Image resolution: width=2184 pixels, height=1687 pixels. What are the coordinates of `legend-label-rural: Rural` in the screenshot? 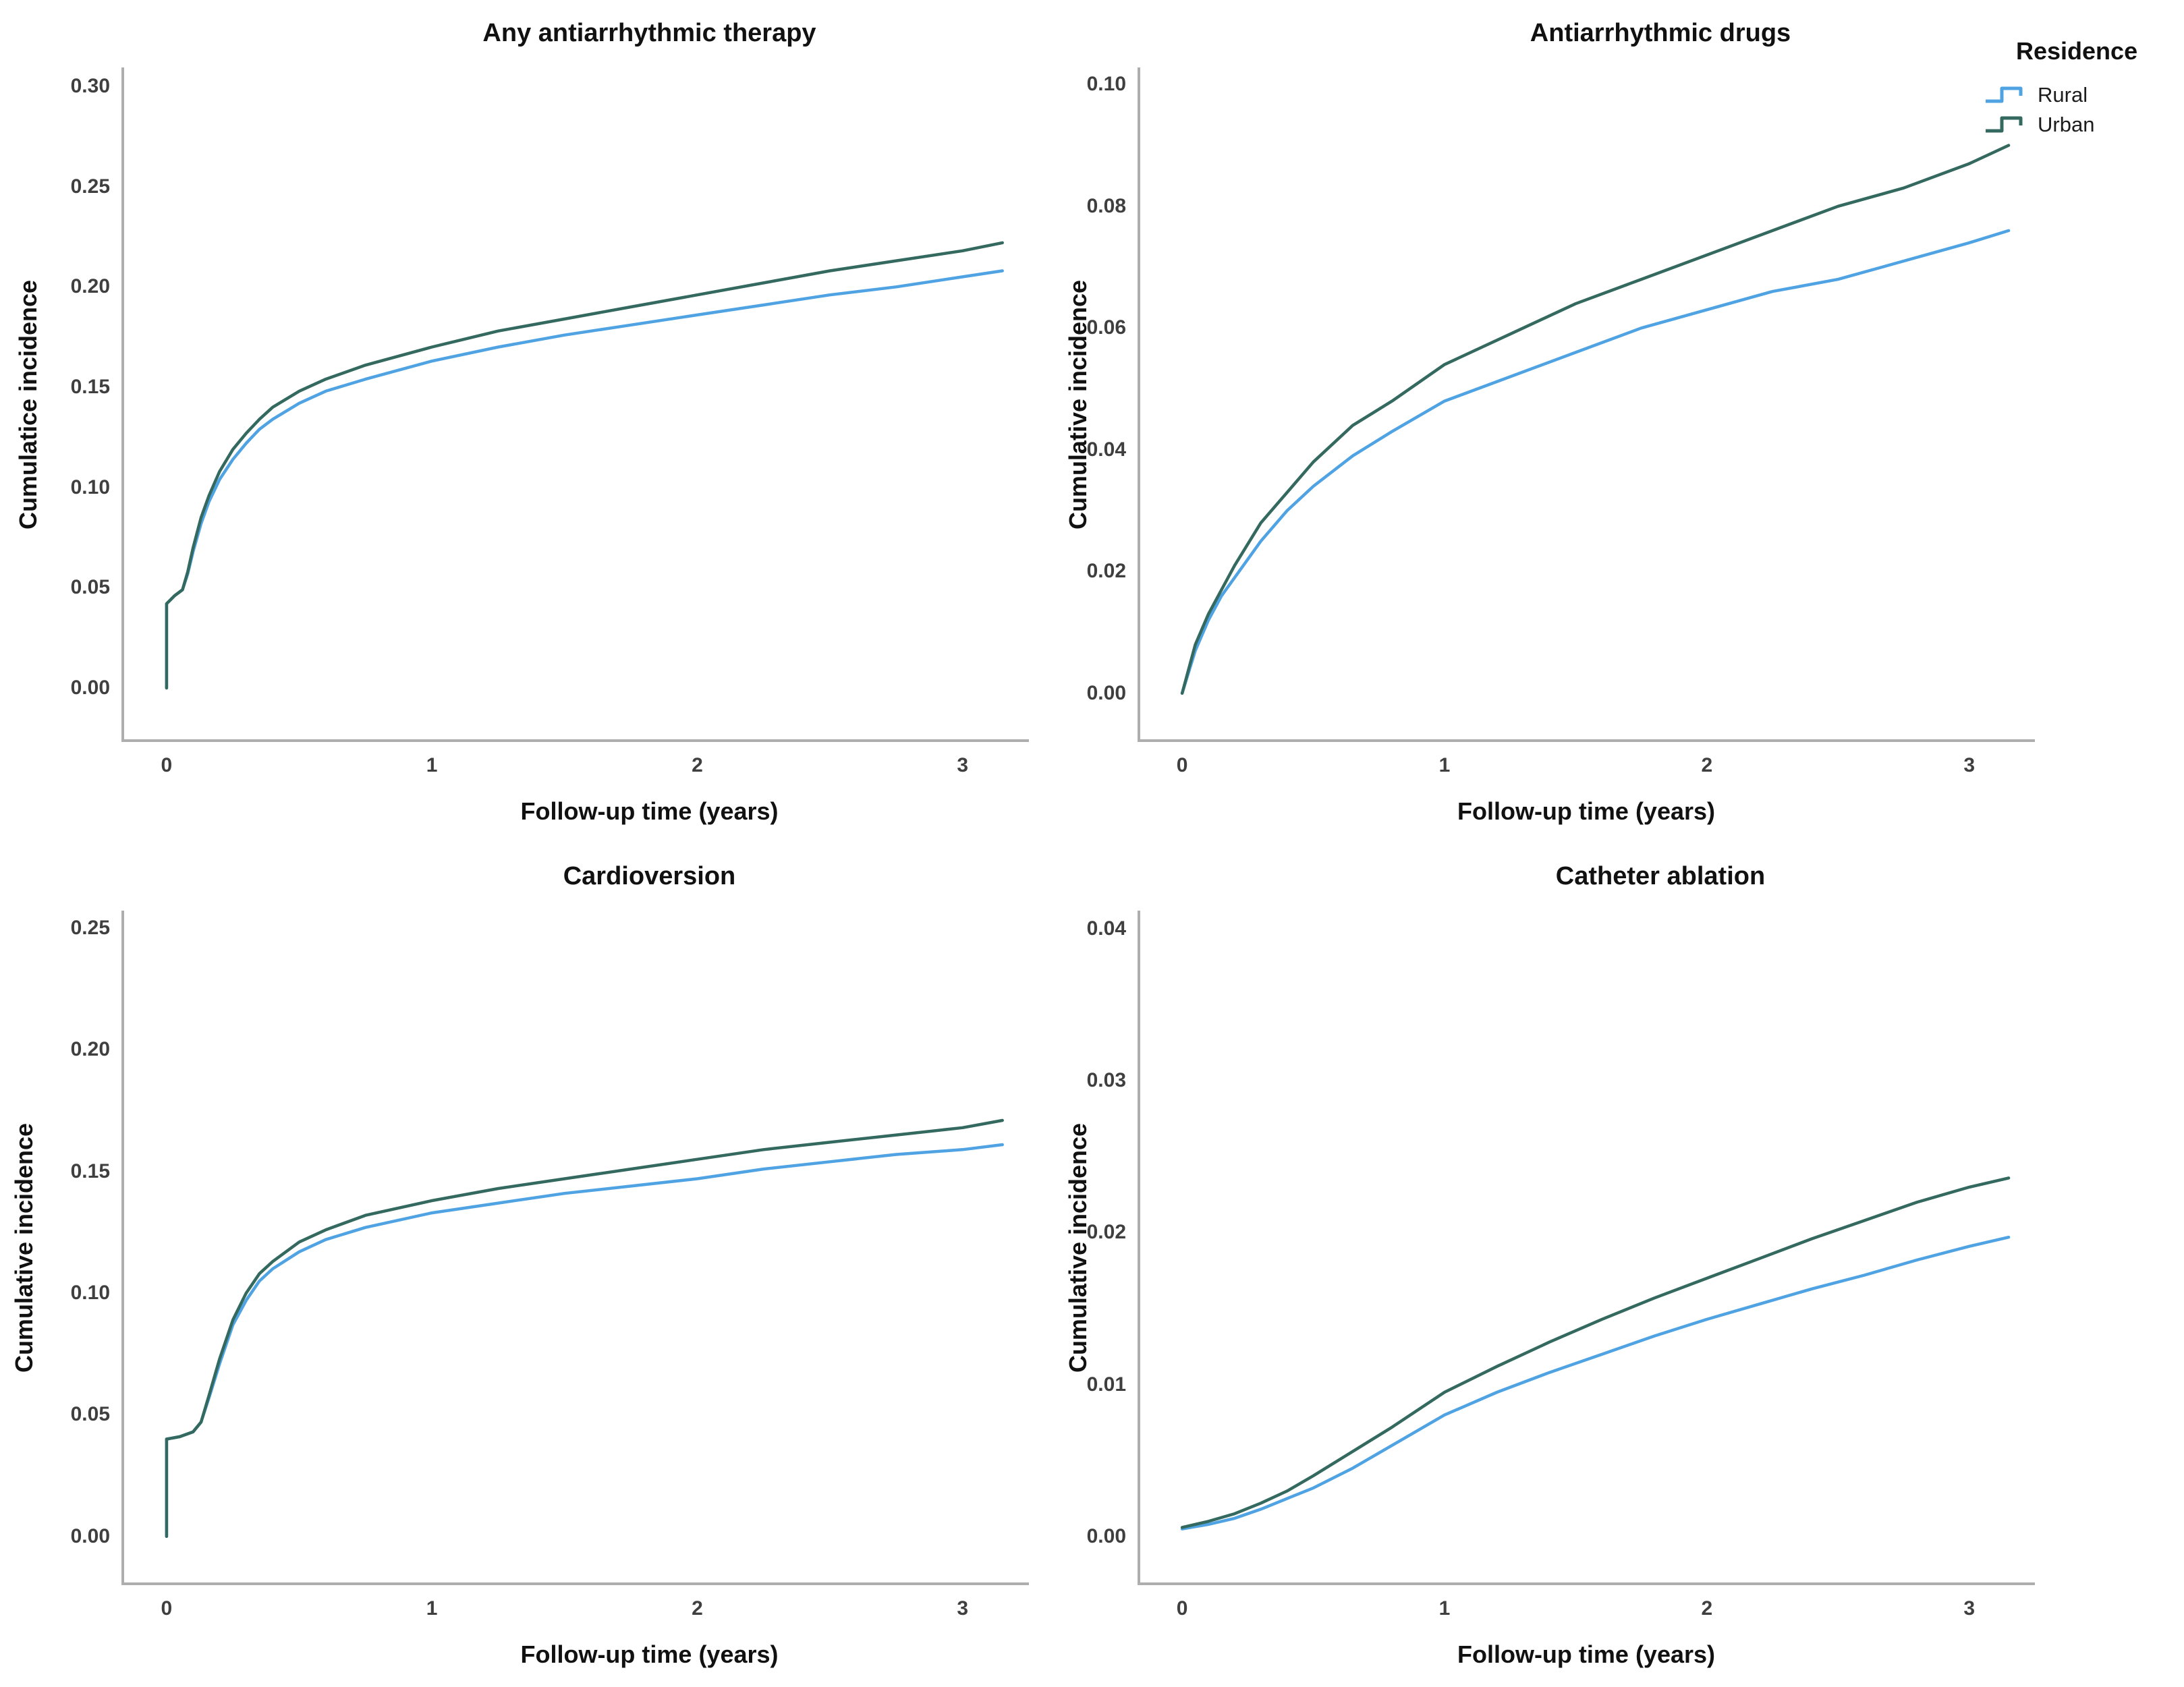 It's located at (2063, 95).